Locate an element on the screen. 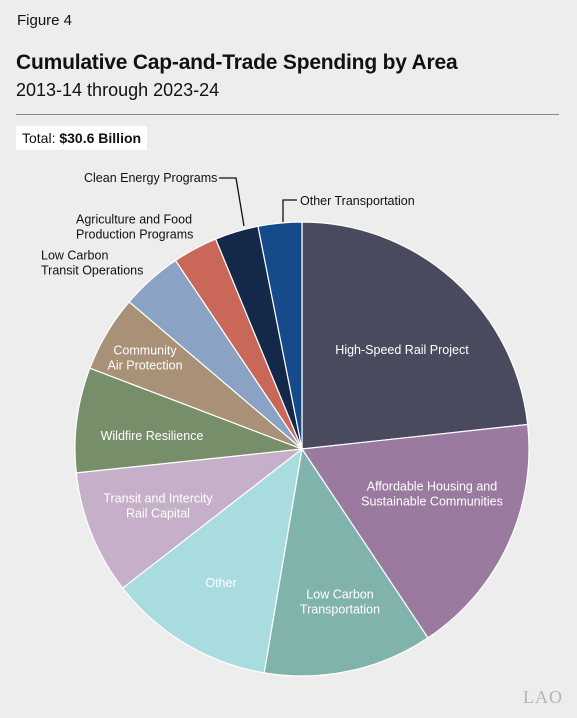 Image resolution: width=577 pixels, height=718 pixels. title-divider is located at coordinates (287, 114).